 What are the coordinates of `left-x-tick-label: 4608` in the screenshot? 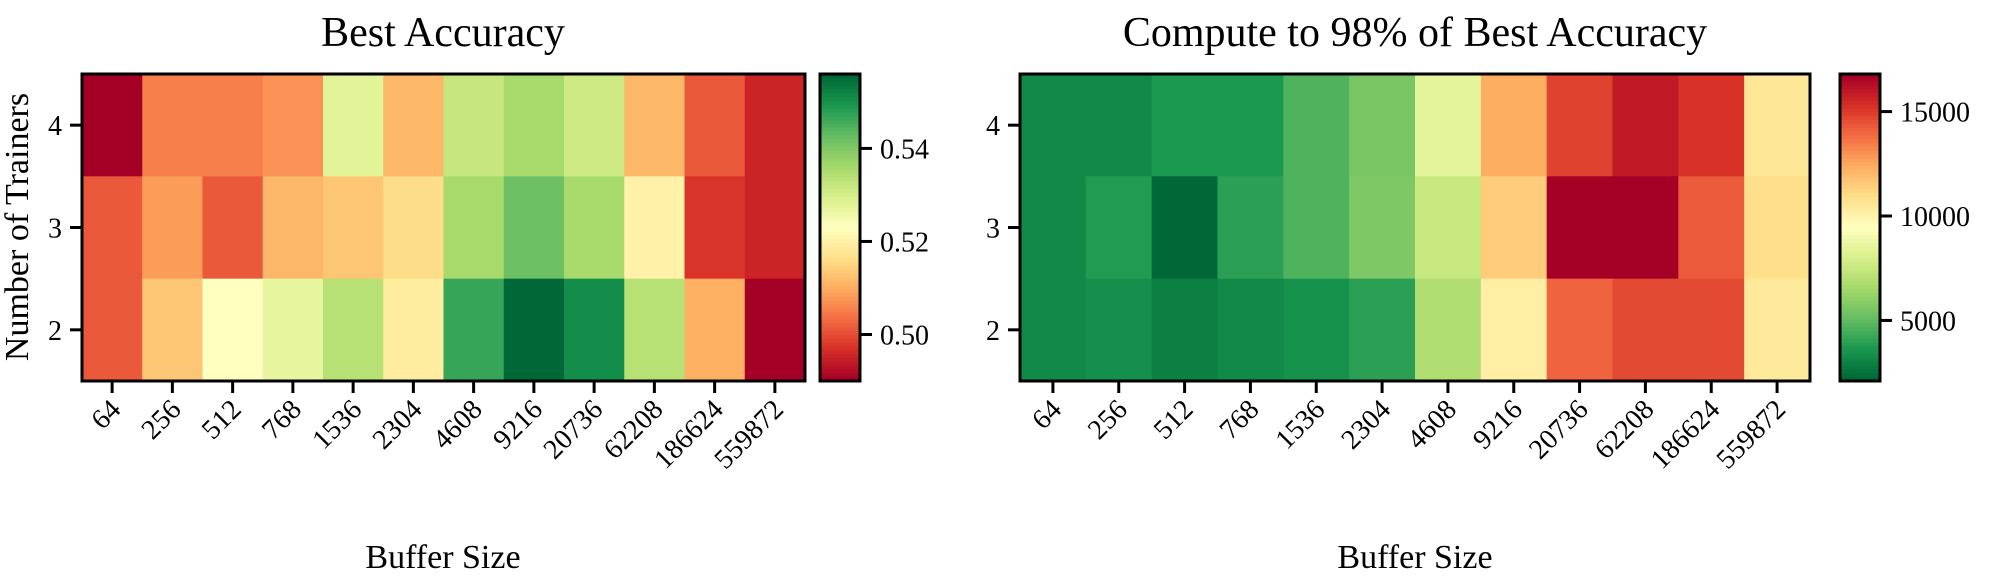 It's located at (458, 425).